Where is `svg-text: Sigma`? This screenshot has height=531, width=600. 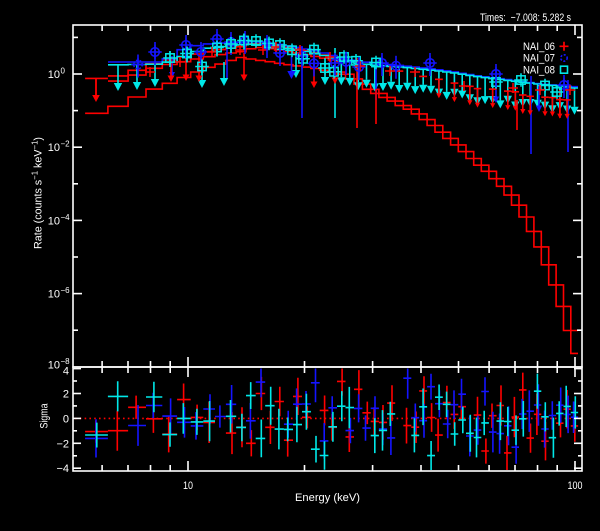
svg-text: Sigma is located at coordinates (45, 416).